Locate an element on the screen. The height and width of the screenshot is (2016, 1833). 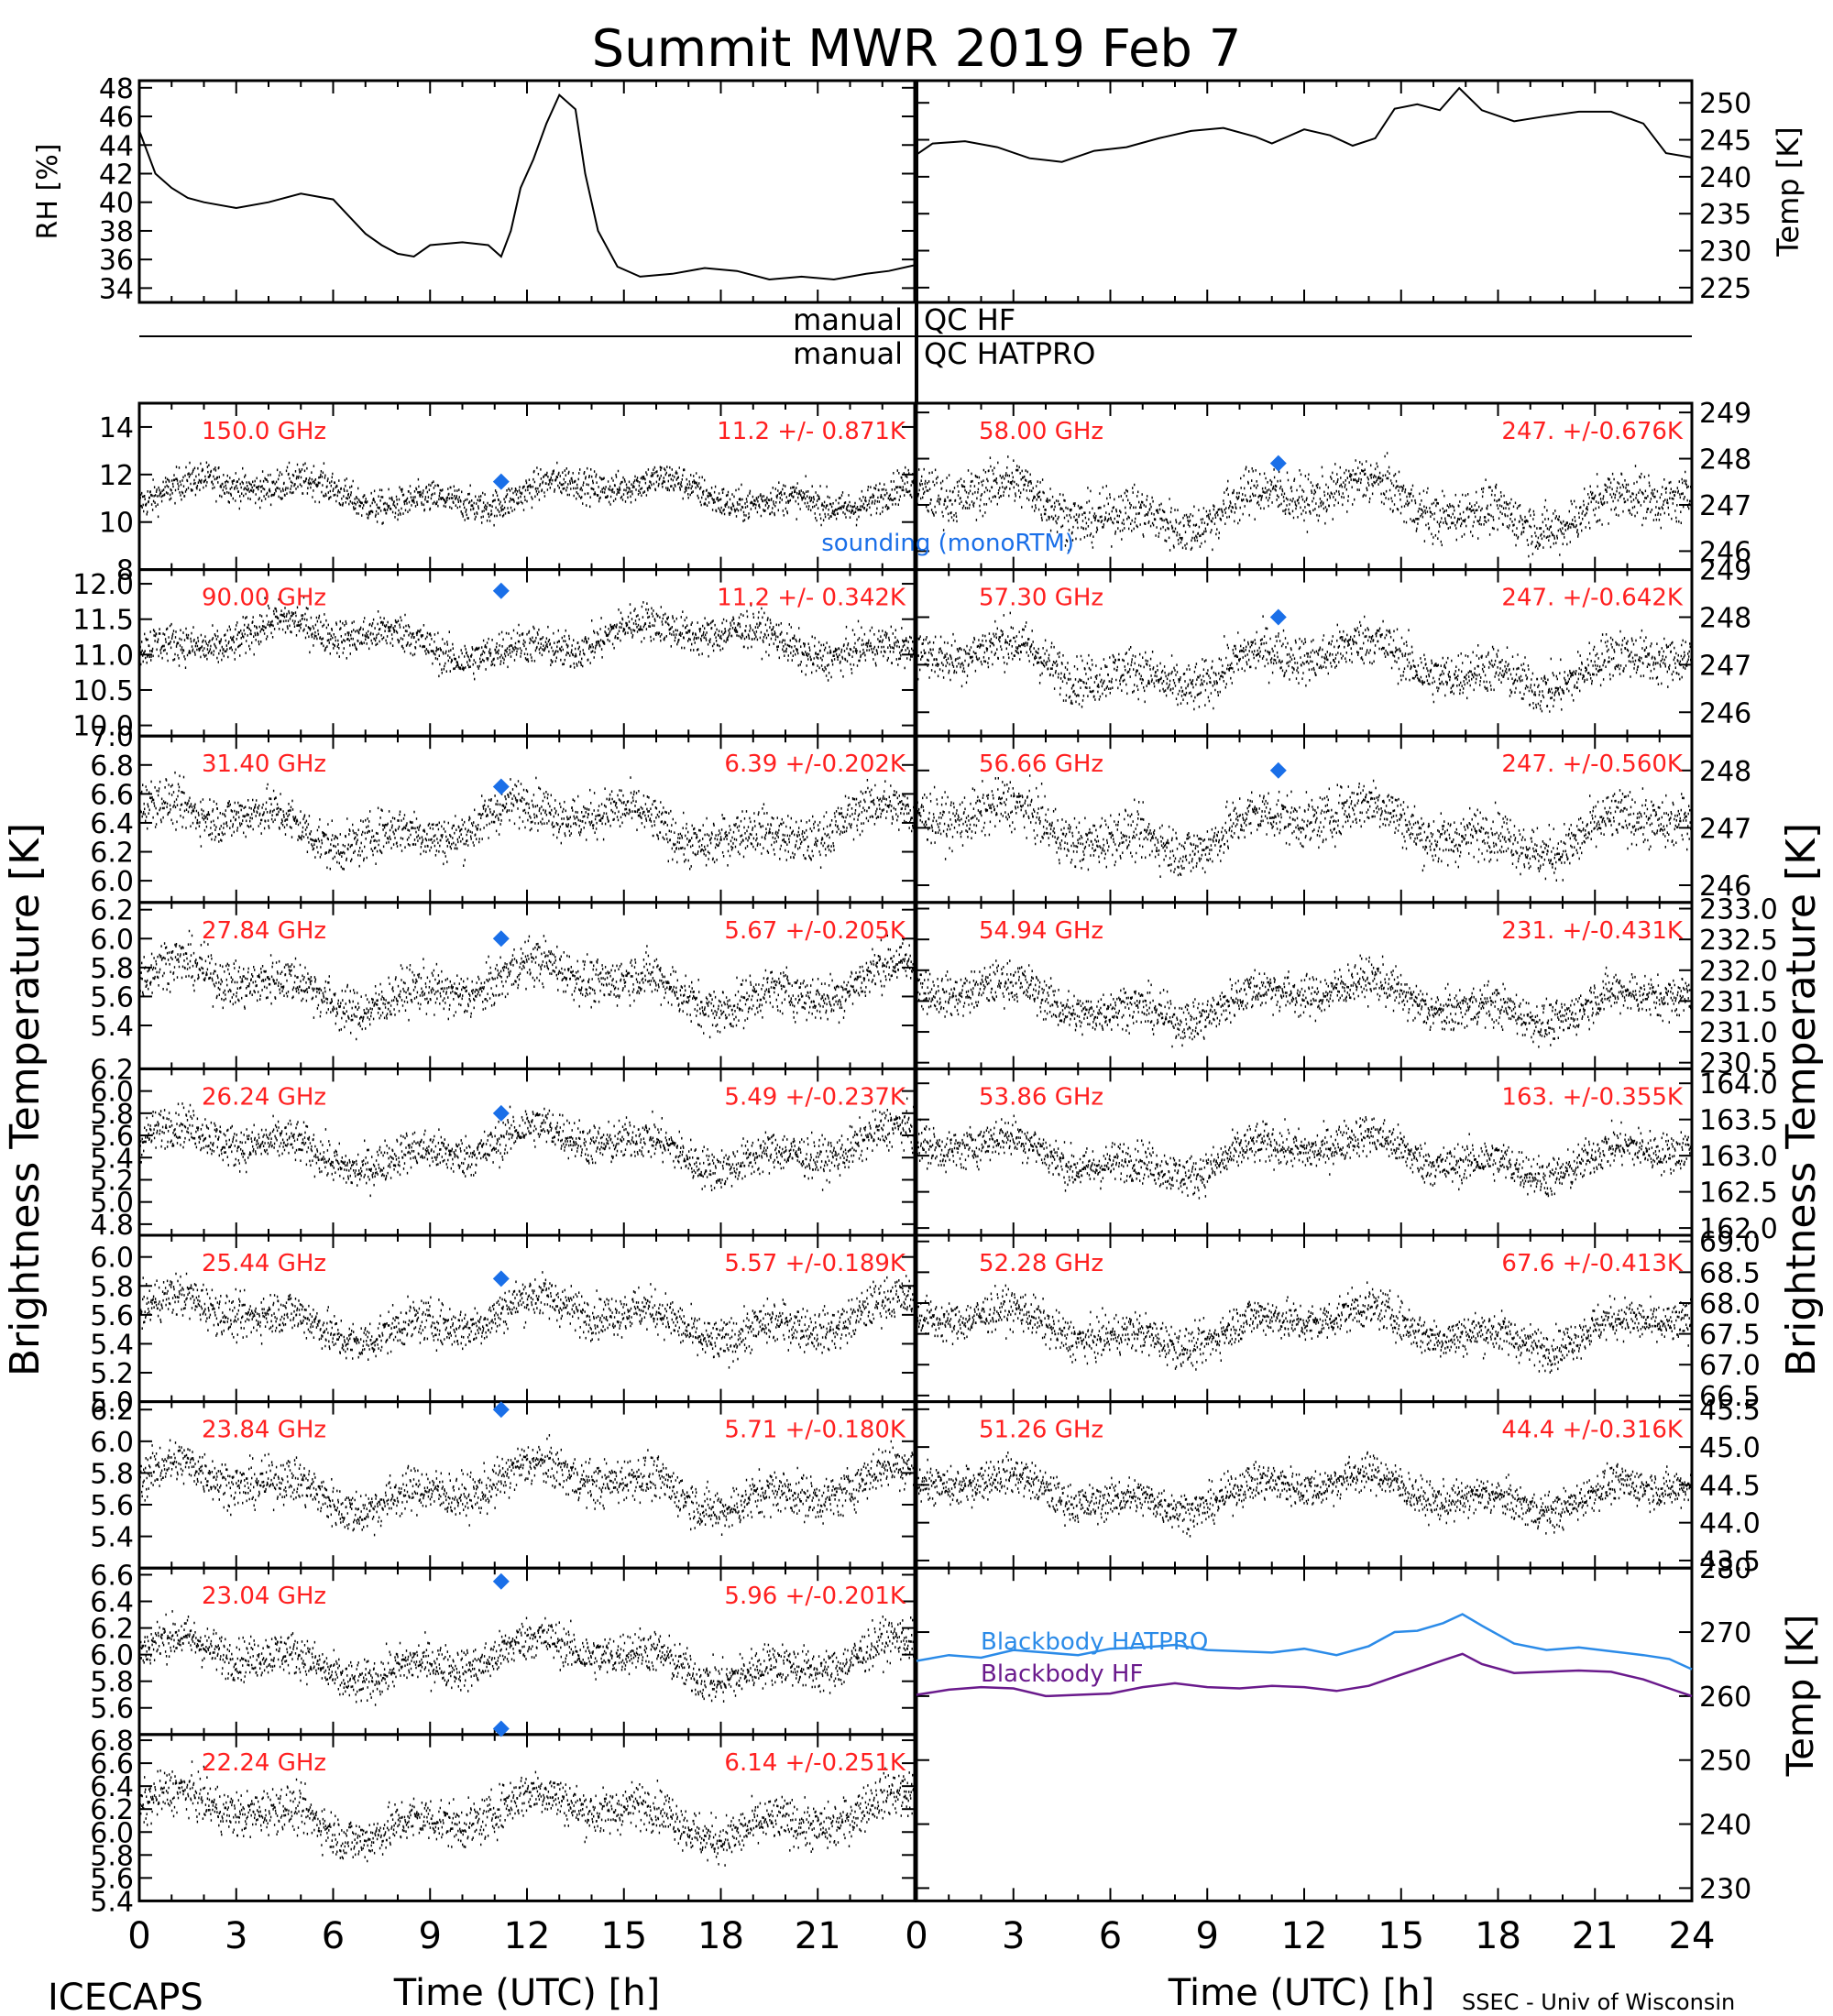
ch_2384-panel-ytick-label: 5.6 is located at coordinates (112, 1506).